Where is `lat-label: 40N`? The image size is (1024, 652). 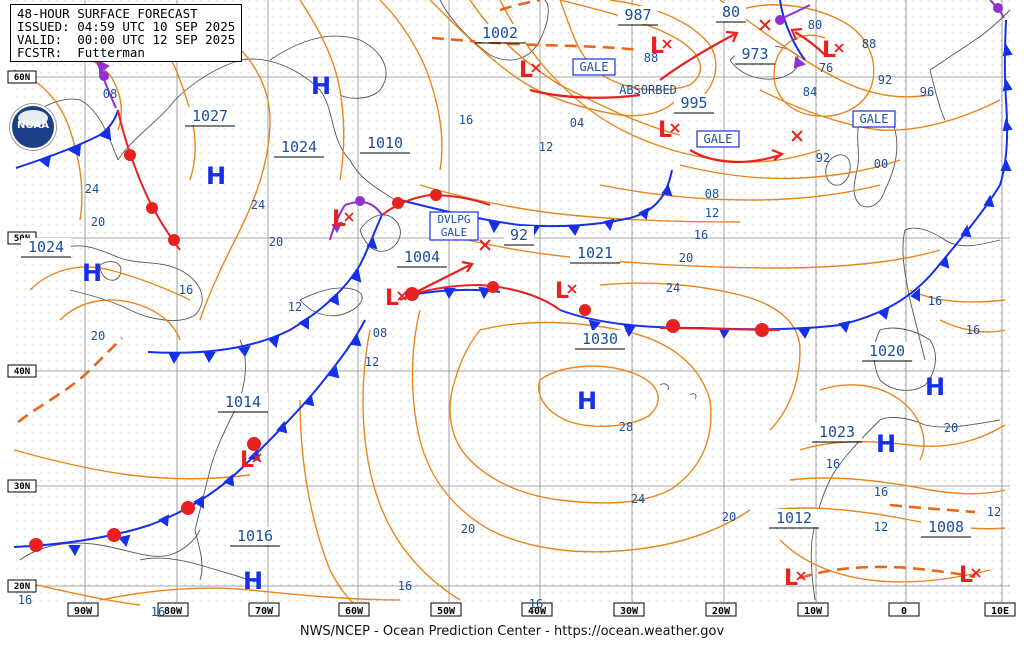 lat-label: 40N is located at coordinates (22, 372).